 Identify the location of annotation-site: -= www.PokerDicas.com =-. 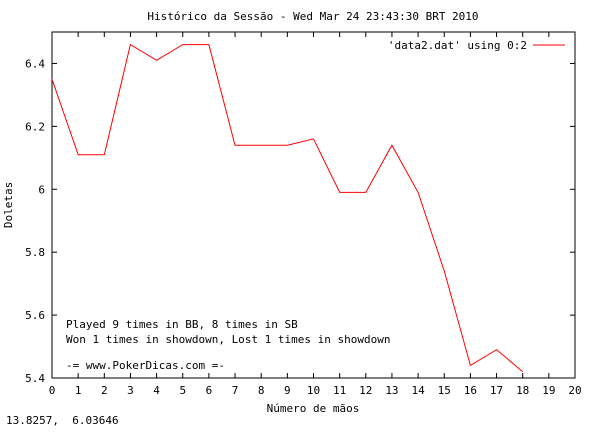
(145, 365).